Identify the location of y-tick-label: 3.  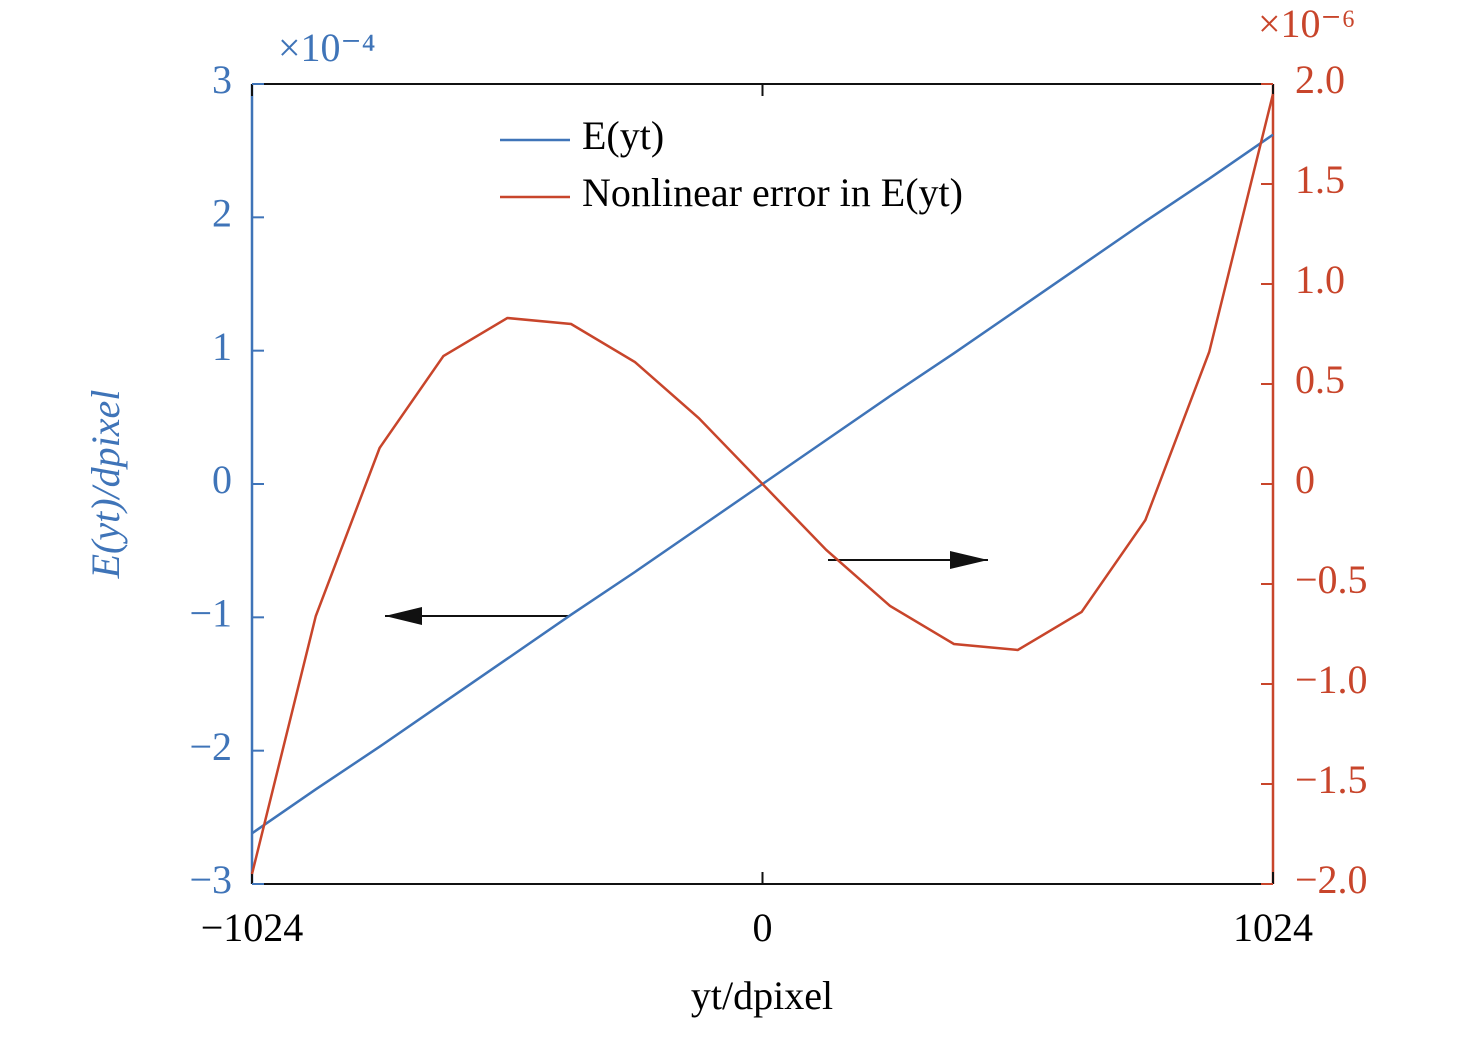
(222, 79).